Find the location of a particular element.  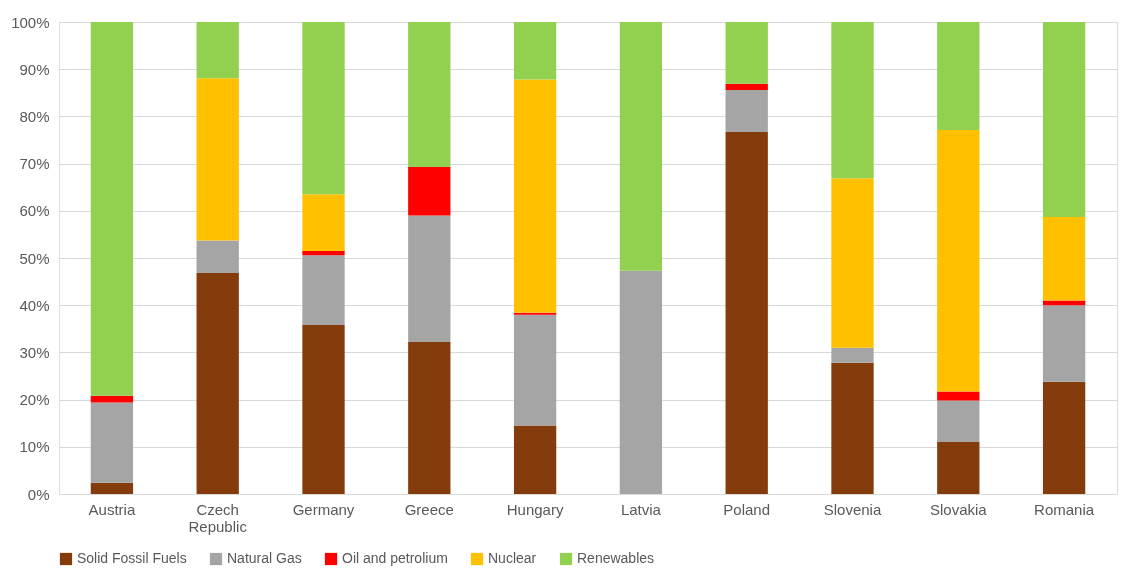

y-tick-label: 30% is located at coordinates (34, 352).